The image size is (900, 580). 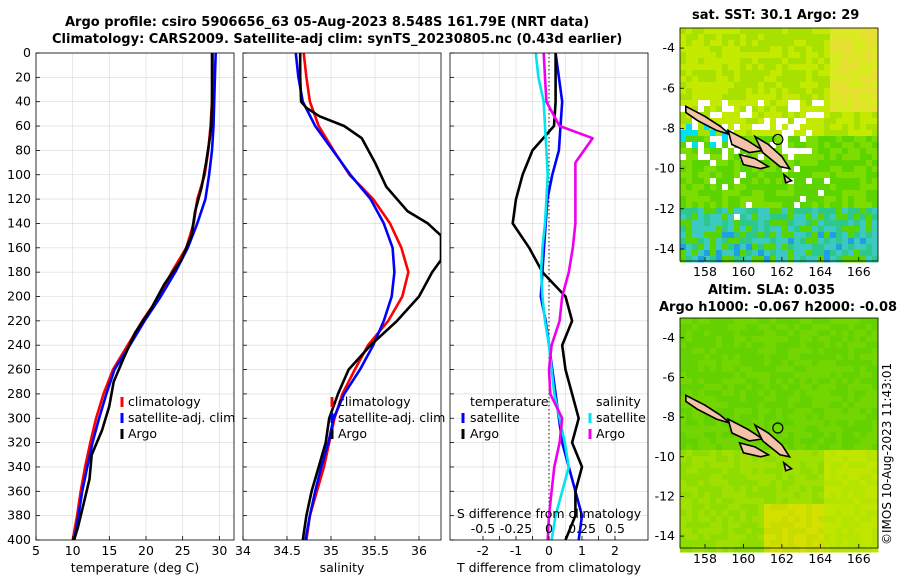 I want to click on sst-xtick-label: 162, so click(x=782, y=271).